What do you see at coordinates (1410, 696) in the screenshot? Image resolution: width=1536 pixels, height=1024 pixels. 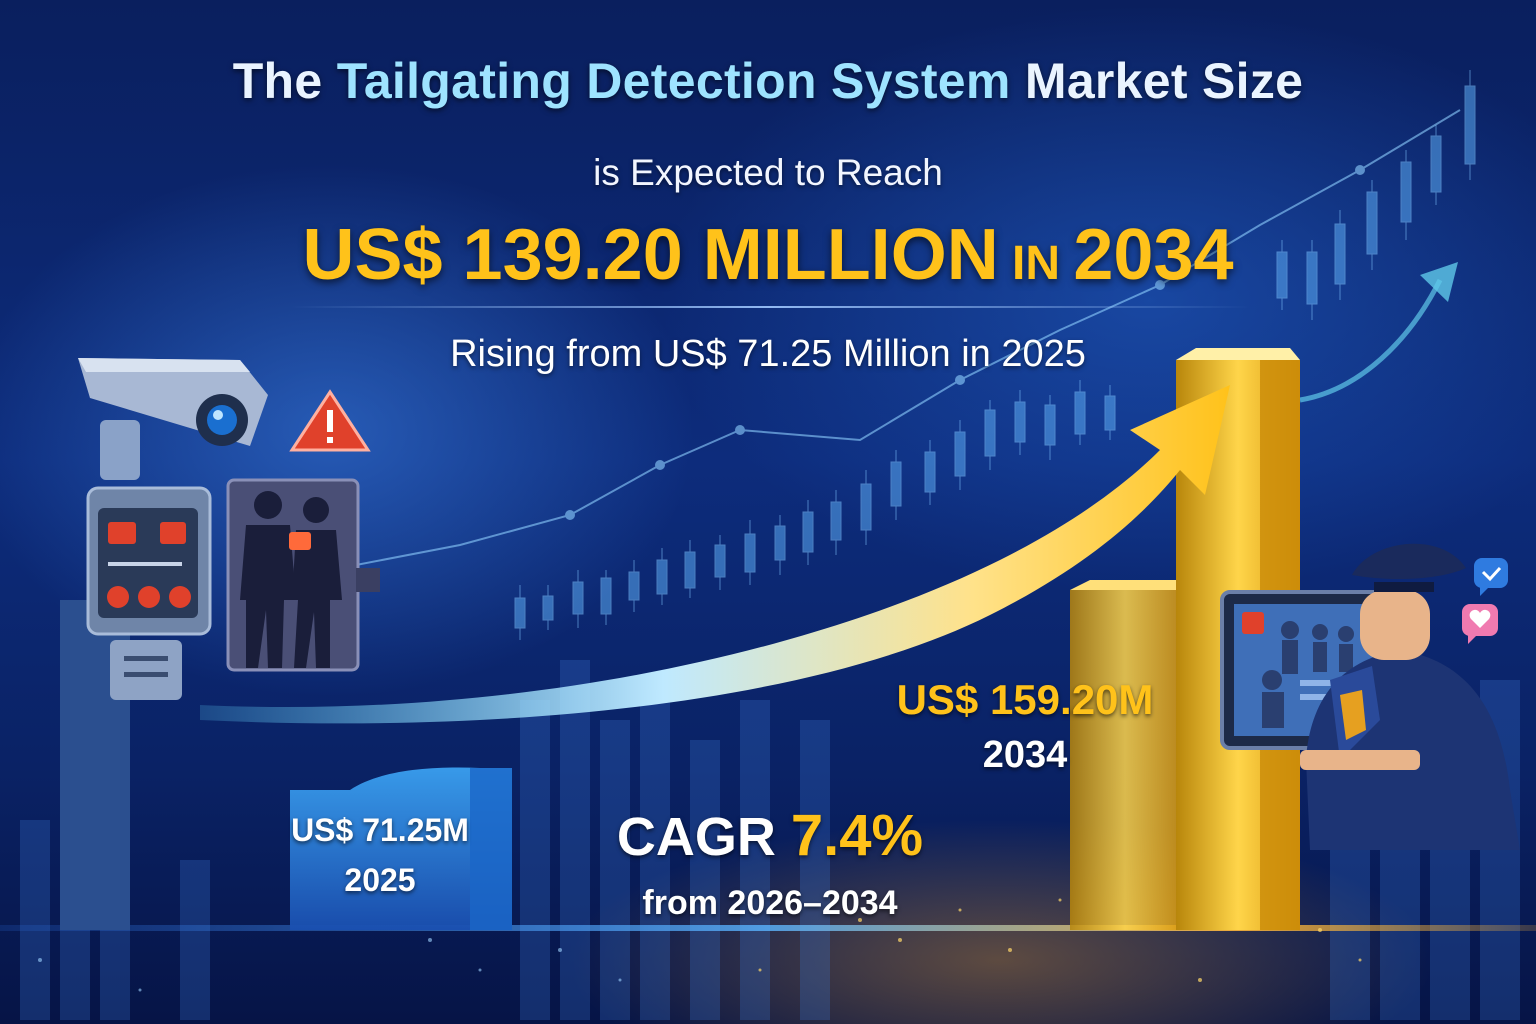 I see `security-guard-icon` at bounding box center [1410, 696].